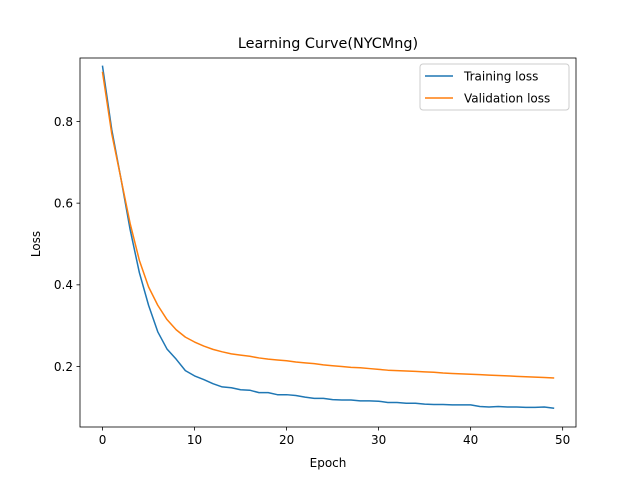 Image resolution: width=640 pixels, height=480 pixels. What do you see at coordinates (328, 44) in the screenshot?
I see `chart-title: Learning Curve(NYCMng)` at bounding box center [328, 44].